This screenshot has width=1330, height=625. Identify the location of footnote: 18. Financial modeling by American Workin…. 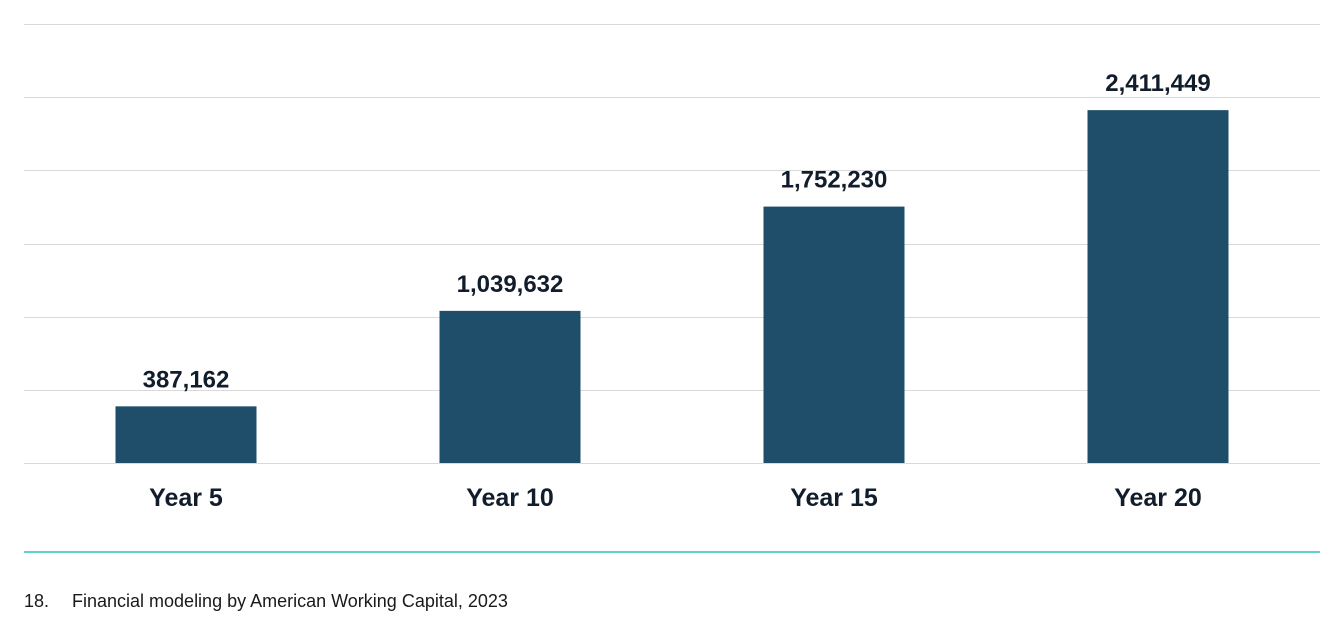
(266, 601).